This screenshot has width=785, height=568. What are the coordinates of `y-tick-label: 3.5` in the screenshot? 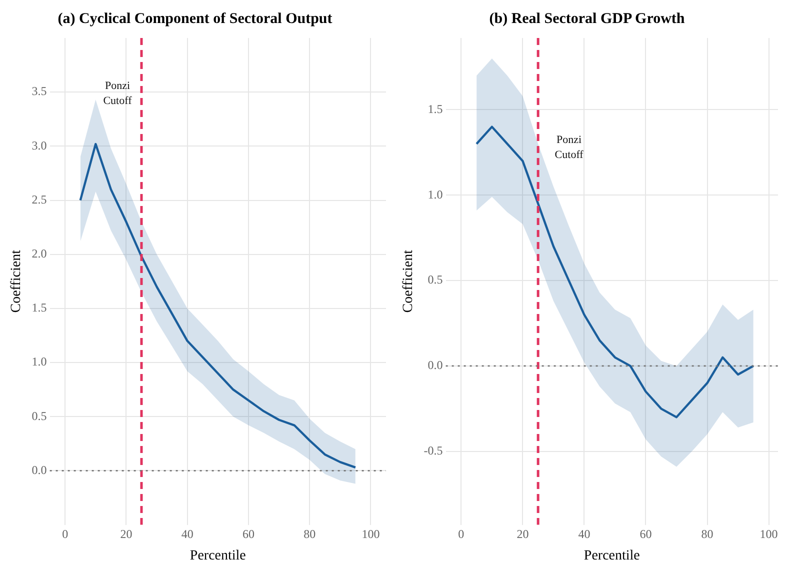 It's located at (39, 91).